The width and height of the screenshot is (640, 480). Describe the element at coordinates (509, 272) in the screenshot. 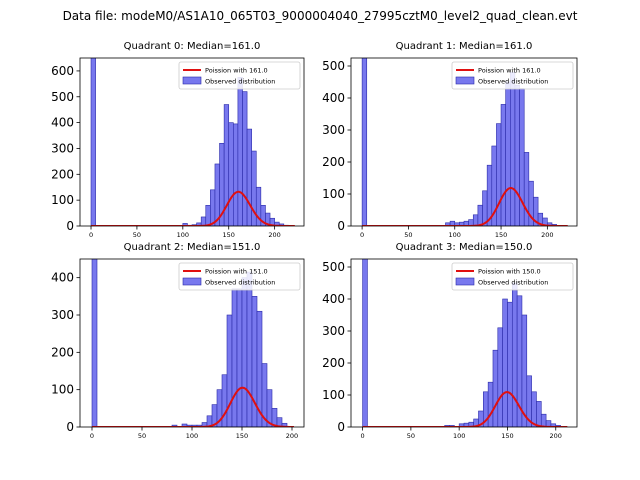

I see `legend-label-poisson: Poission with 150.0` at that location.